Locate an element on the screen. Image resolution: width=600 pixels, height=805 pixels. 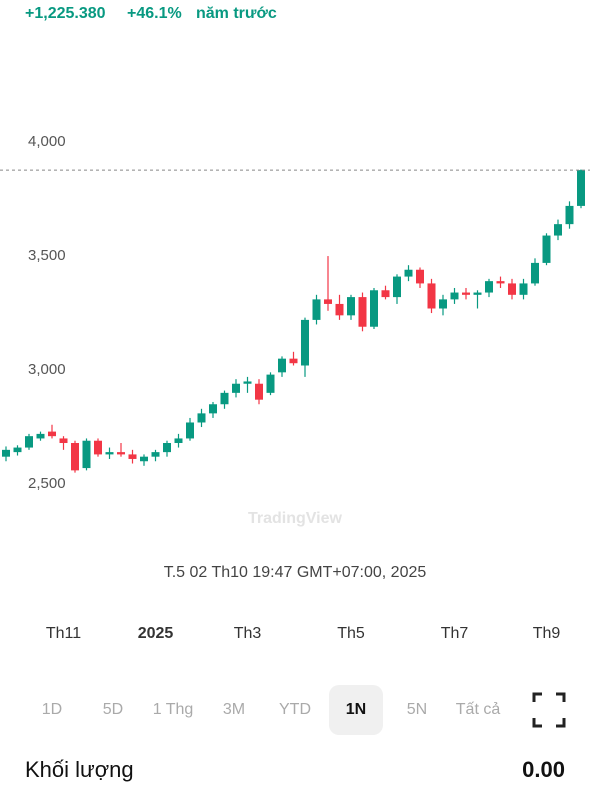
crosshair-time: T.5 02 Th10 19:47 GMT+07:00, 2025 is located at coordinates (295, 572).